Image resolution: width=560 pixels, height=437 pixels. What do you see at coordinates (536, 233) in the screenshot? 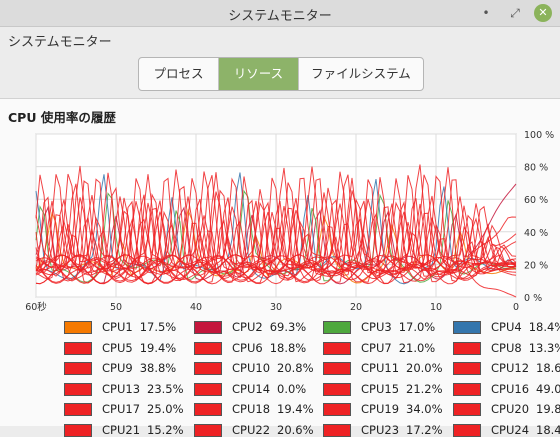
I see `y-tick-label: 40 %` at bounding box center [536, 233].